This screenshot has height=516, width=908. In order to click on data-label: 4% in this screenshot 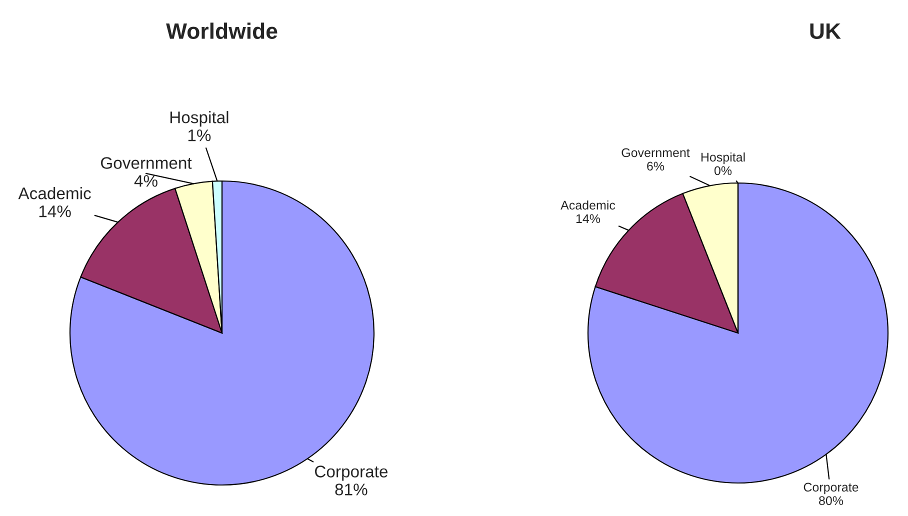, I will do `click(146, 181)`.